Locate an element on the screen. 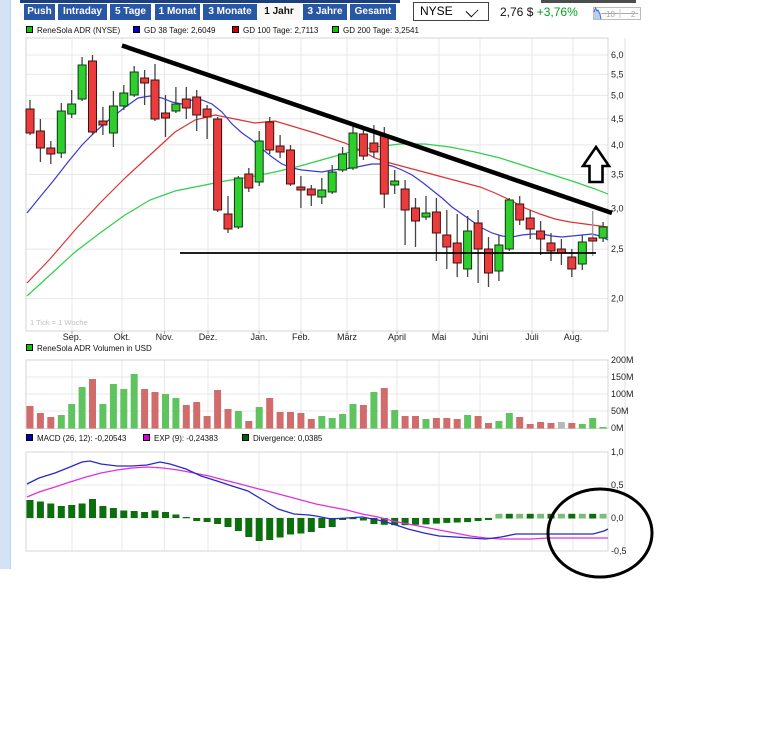 The height and width of the screenshot is (734, 768). svg-text: 0,5 is located at coordinates (617, 485).